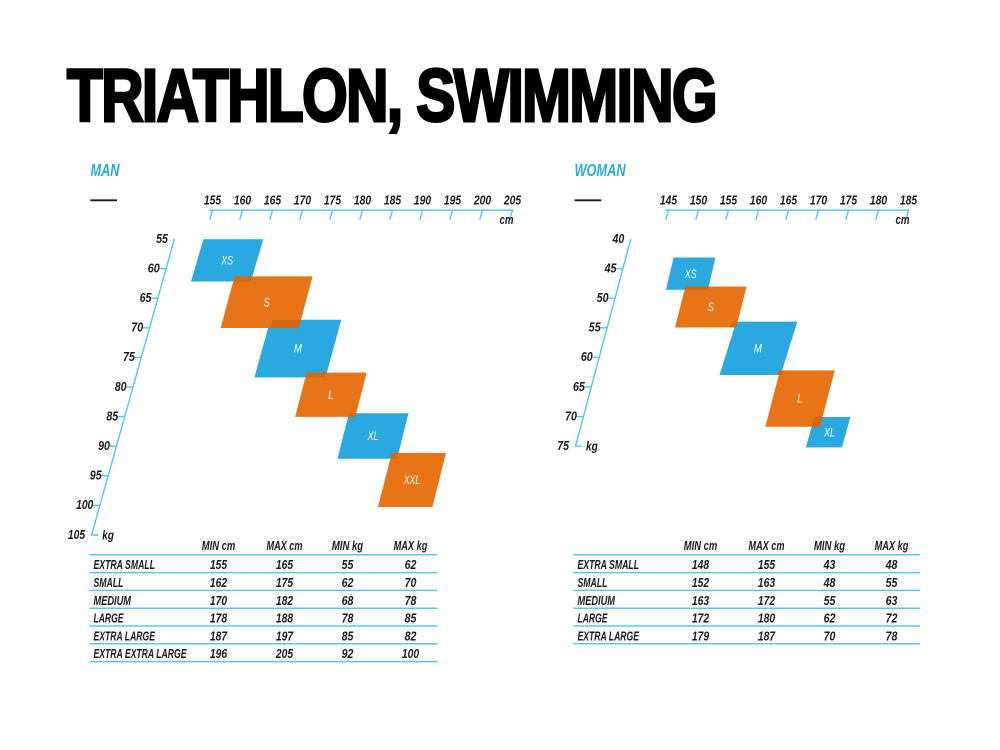 Image resolution: width=1000 pixels, height=750 pixels. What do you see at coordinates (218, 583) in the screenshot?
I see `svg-text: 162` at bounding box center [218, 583].